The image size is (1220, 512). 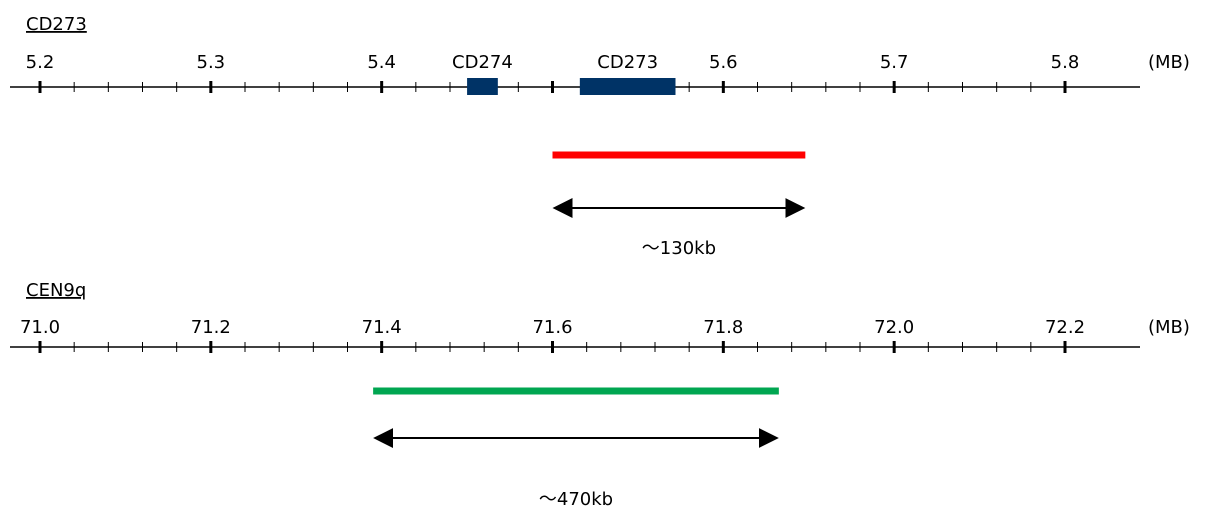 I want to click on tick-label: 72.2, so click(x=1065, y=327).